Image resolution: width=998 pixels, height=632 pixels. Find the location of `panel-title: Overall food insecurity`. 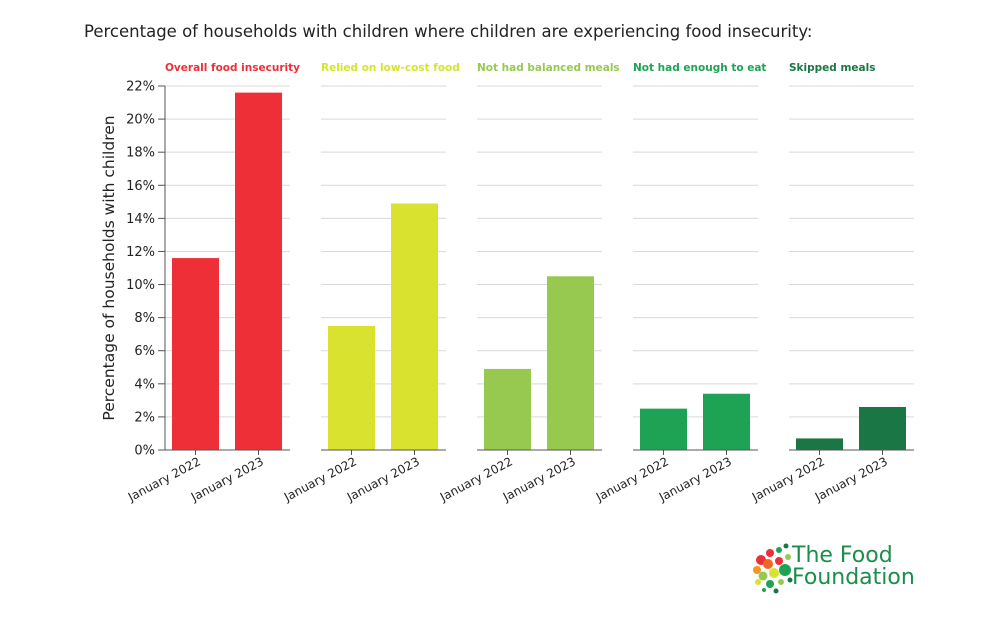

panel-title: Overall food insecurity is located at coordinates (232, 68).